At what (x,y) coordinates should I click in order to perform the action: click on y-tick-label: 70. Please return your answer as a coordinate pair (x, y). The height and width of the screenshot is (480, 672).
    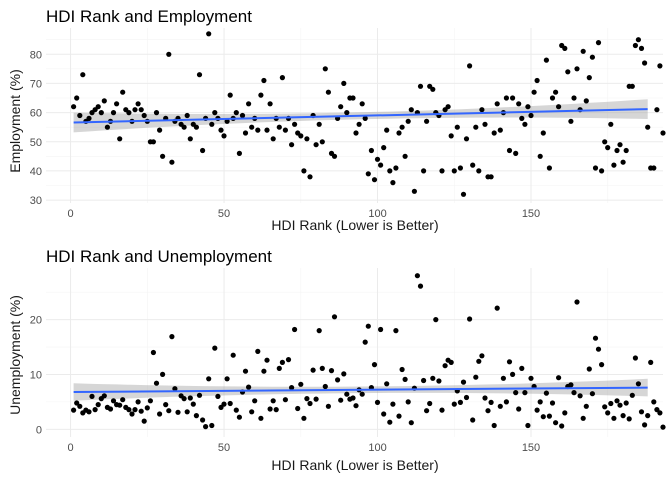
    Looking at the image, I should click on (36, 84).